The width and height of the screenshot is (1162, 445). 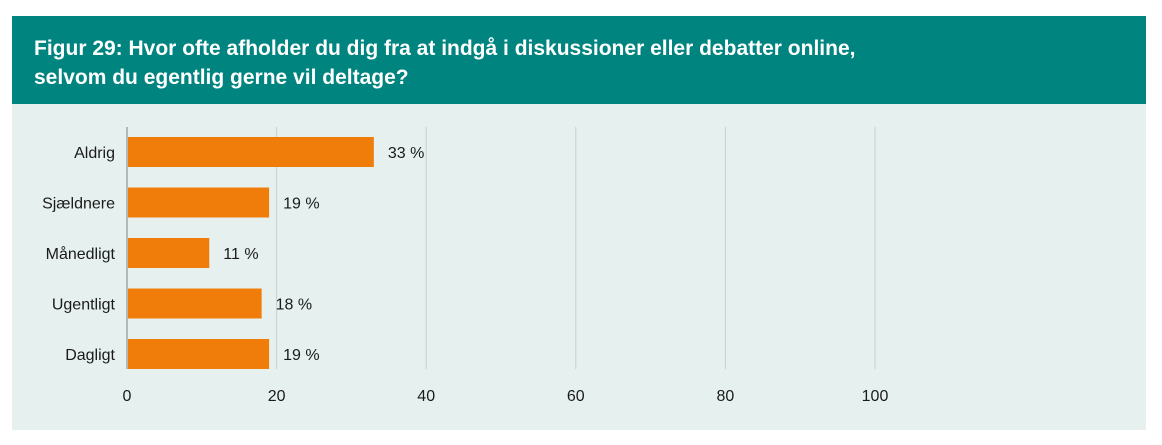 What do you see at coordinates (576, 396) in the screenshot?
I see `x-tick-label: 60` at bounding box center [576, 396].